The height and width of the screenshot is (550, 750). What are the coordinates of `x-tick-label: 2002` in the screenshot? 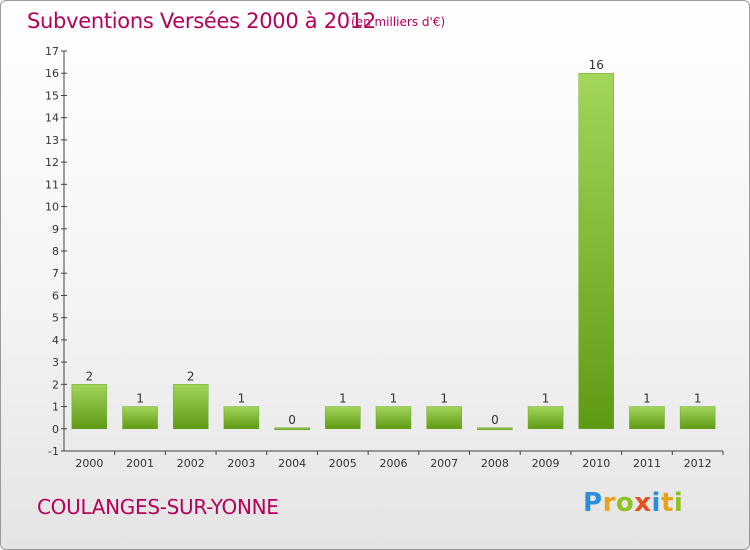 It's located at (191, 463).